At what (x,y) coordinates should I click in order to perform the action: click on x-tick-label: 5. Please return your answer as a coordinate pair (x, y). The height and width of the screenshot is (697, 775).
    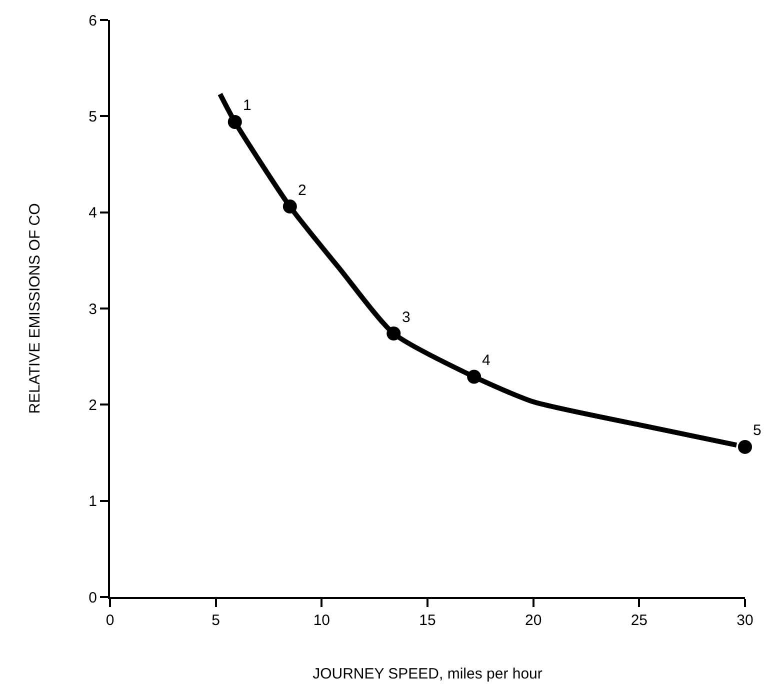
    Looking at the image, I should click on (216, 620).